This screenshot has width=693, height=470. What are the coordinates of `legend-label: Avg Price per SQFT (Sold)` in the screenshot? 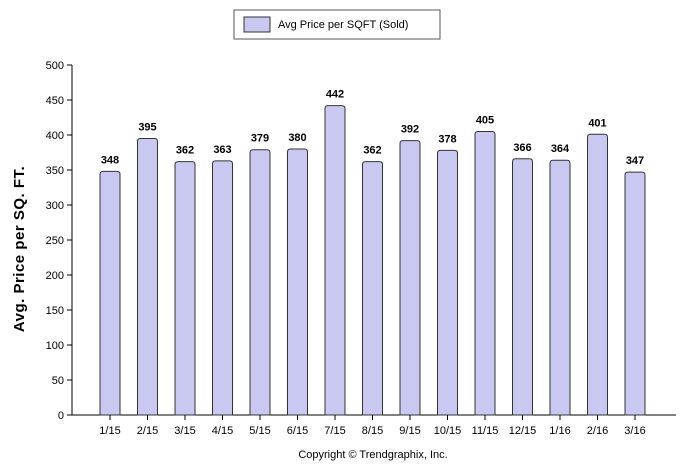 It's located at (343, 25).